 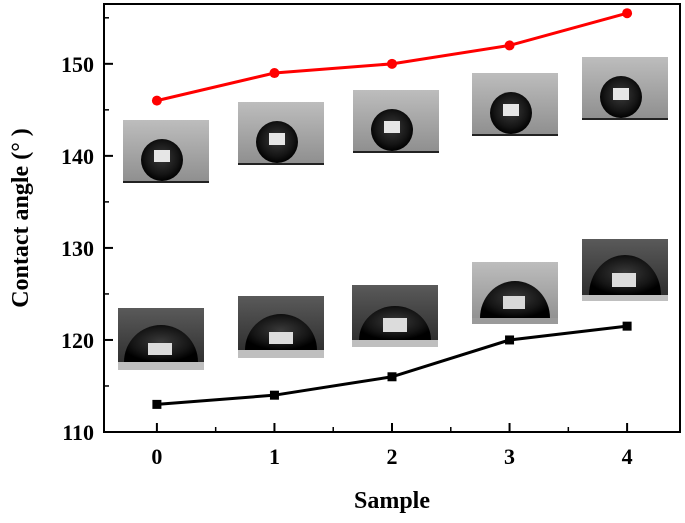 What do you see at coordinates (21, 218) in the screenshot?
I see `y-axis-label: Contact angle (° )` at bounding box center [21, 218].